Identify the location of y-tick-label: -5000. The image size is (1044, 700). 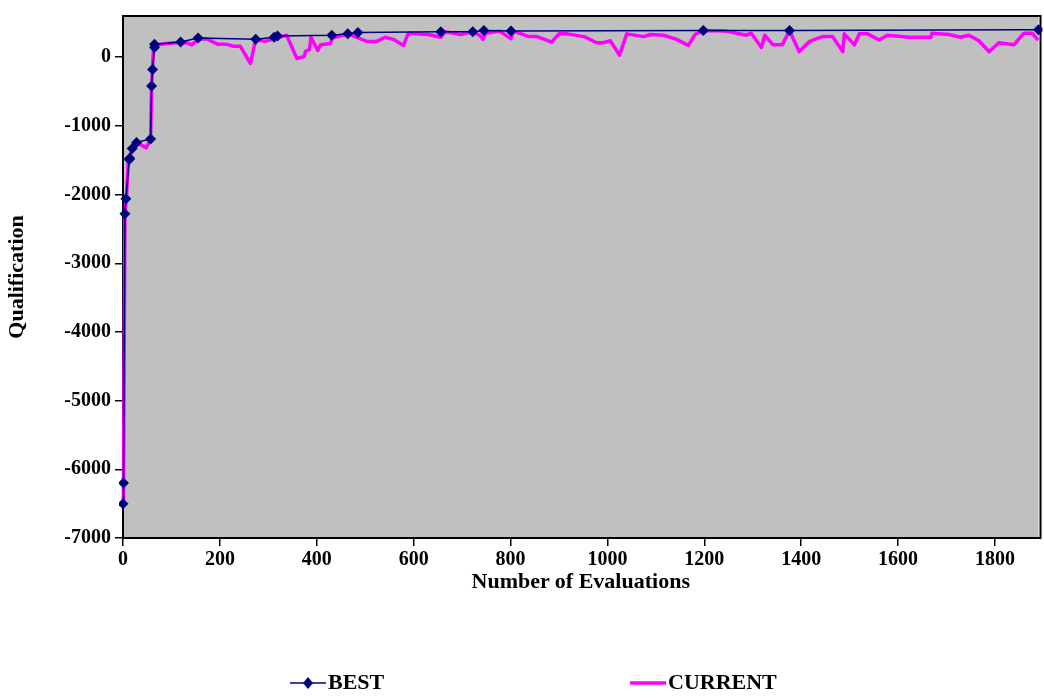
(87, 398).